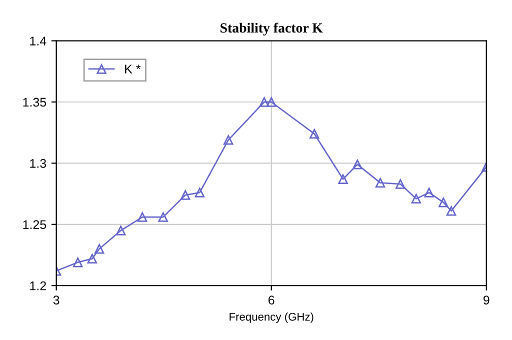 Image resolution: width=512 pixels, height=340 pixels. I want to click on y-tick-label: 1.25, so click(34, 225).